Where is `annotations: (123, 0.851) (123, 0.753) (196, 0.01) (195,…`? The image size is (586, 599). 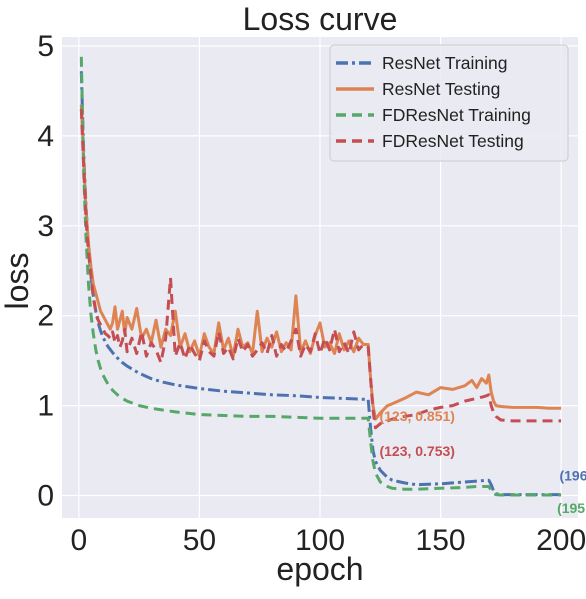 annotations: (123, 0.851) (123, 0.753) (196, 0.01) (195,… is located at coordinates (482, 462).